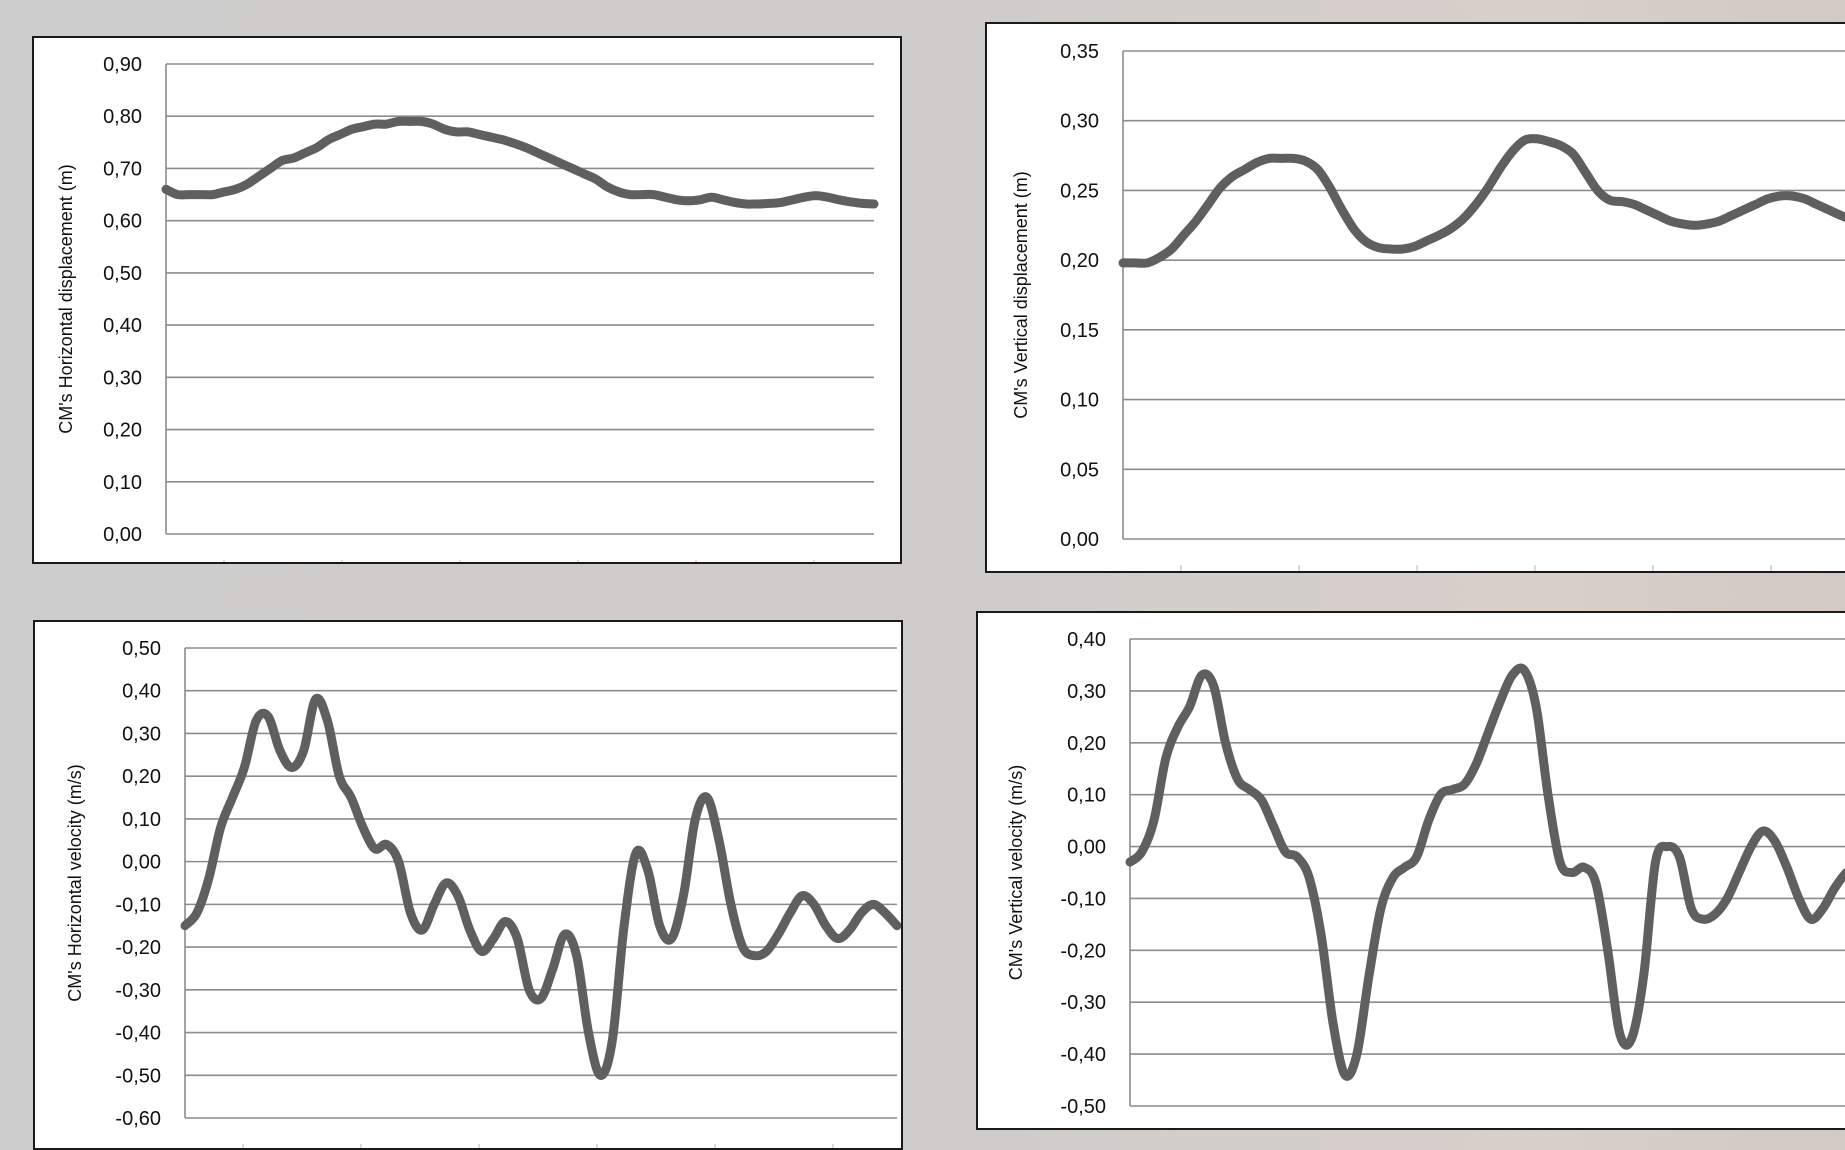 Image resolution: width=1845 pixels, height=1150 pixels. What do you see at coordinates (122, 169) in the screenshot?
I see `y-tick-label: 0,70` at bounding box center [122, 169].